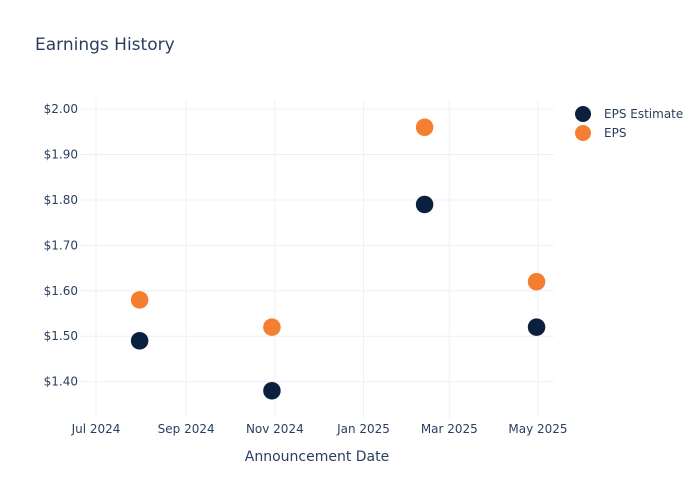  I want to click on x-tick-label: Sep 2024, so click(186, 429).